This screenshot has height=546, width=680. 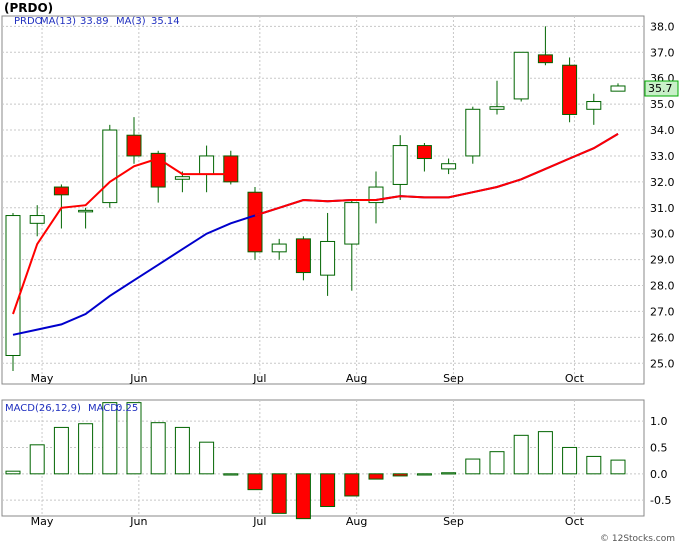 What do you see at coordinates (660, 500) in the screenshot?
I see `macd-y-tick-label: -0.5` at bounding box center [660, 500].